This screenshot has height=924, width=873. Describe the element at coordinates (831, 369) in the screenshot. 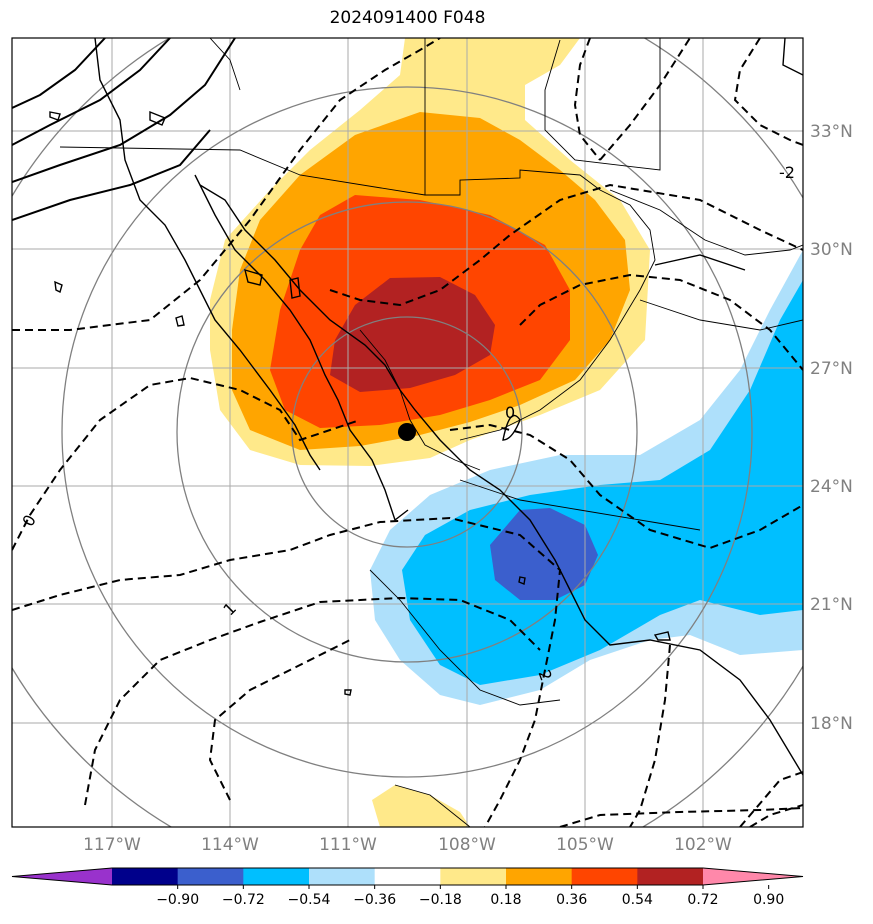

I see `lat-label-27: 27°N` at that location.